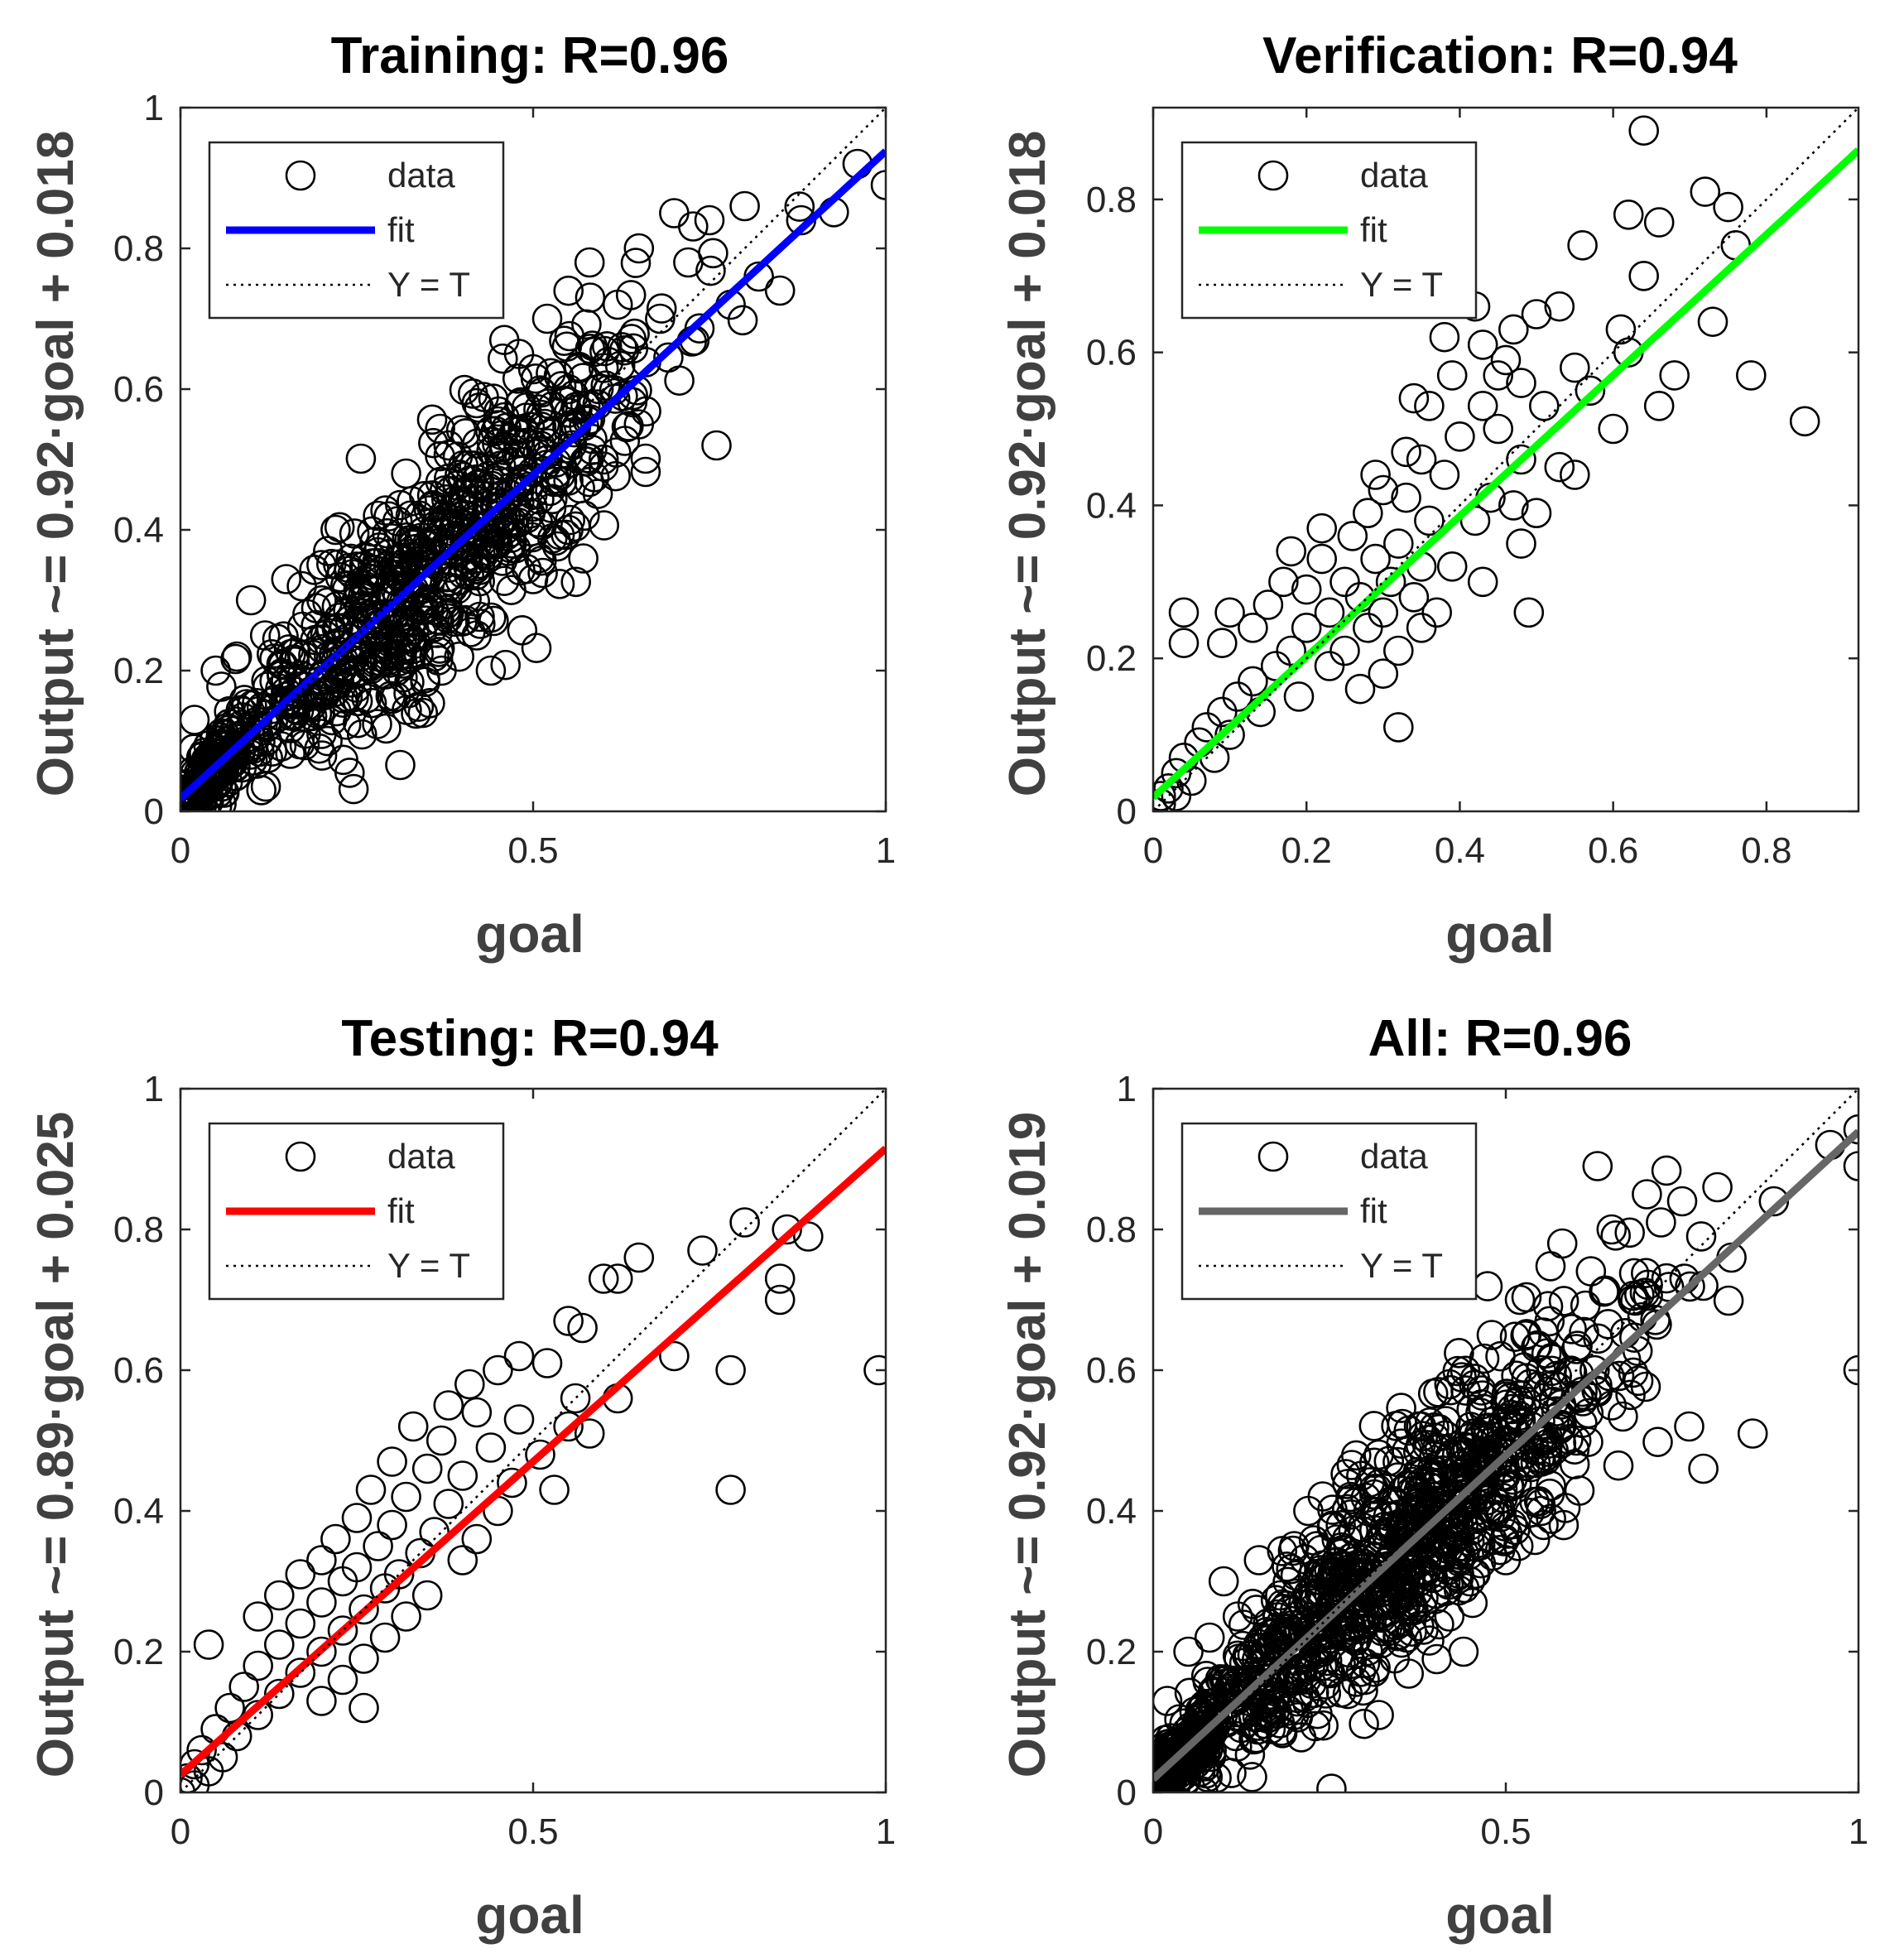 This screenshot has height=1958, width=1904. Describe the element at coordinates (300, 1156) in the screenshot. I see `legend-data-marker` at that location.